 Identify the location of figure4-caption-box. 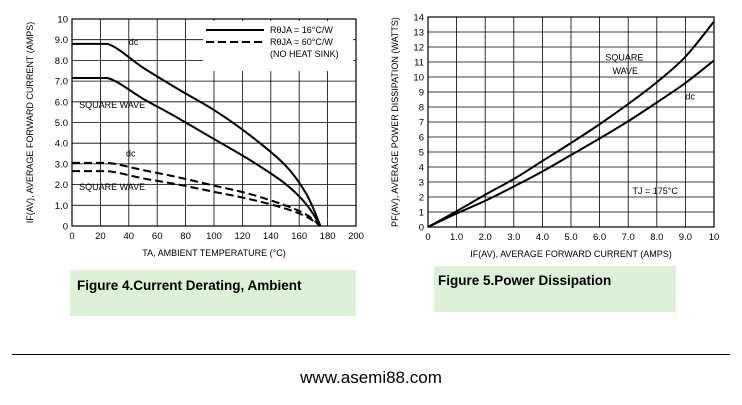
(213, 293).